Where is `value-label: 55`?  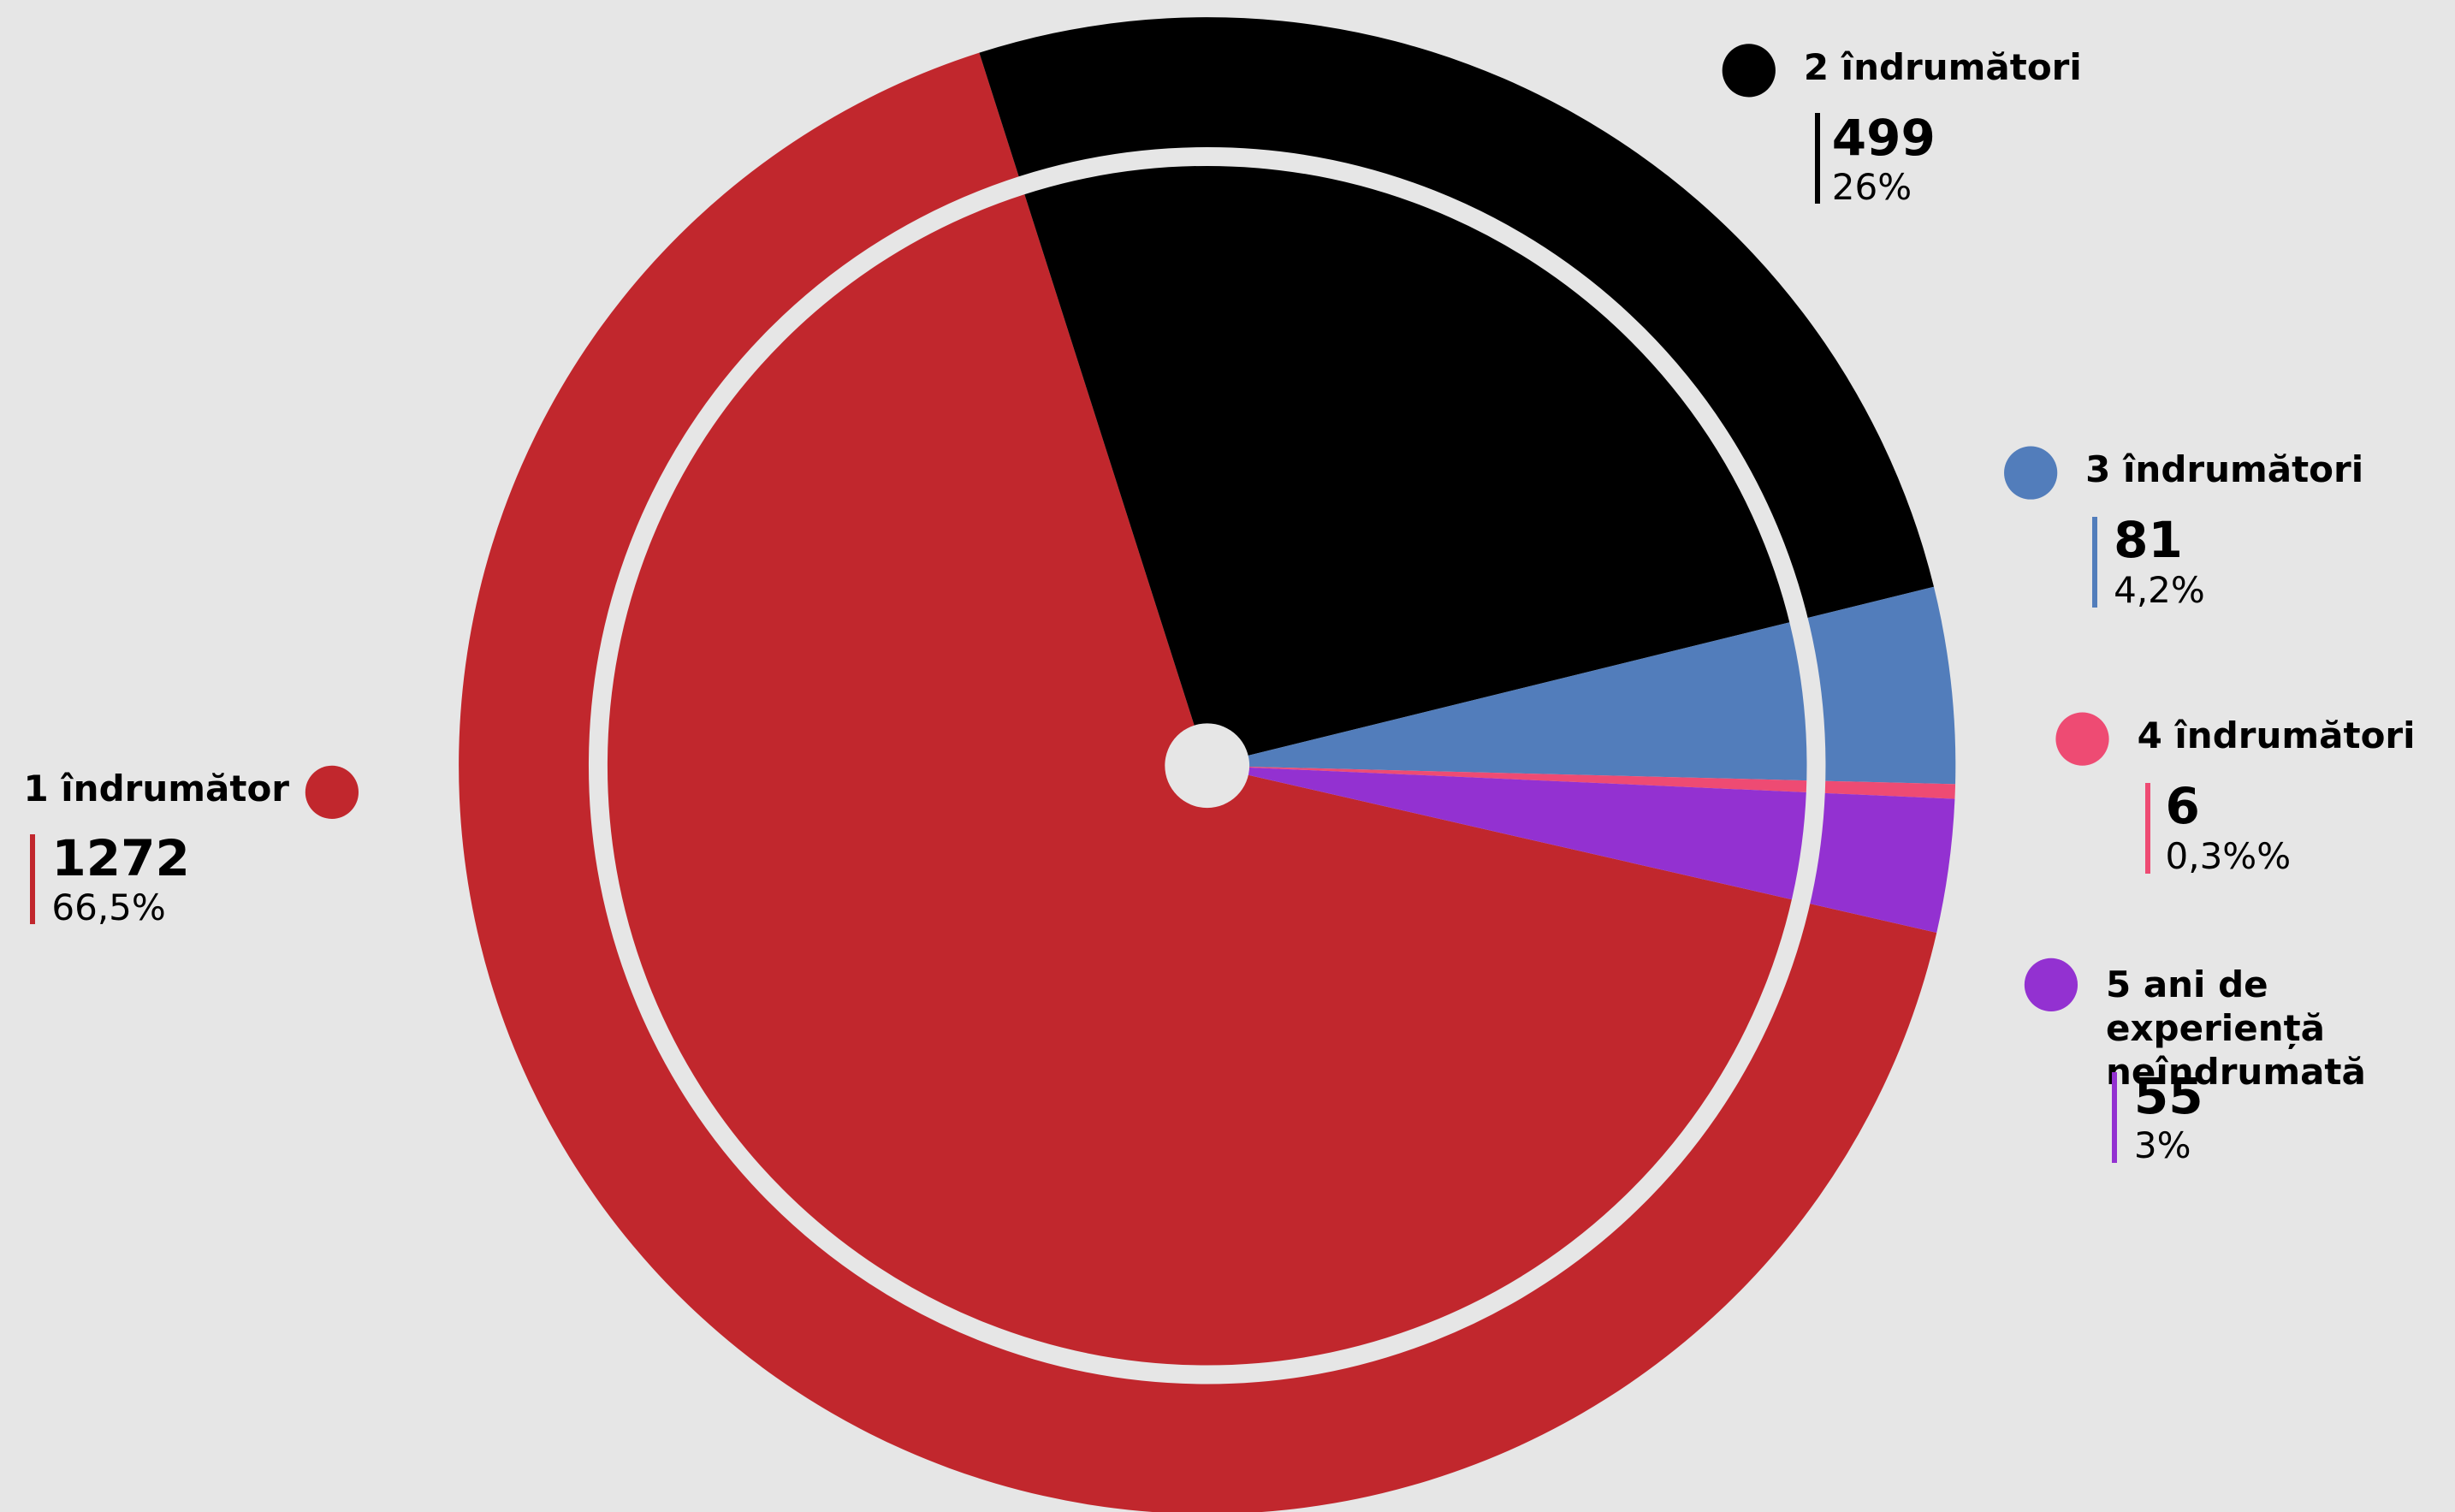 value-label: 55 is located at coordinates (2168, 1095).